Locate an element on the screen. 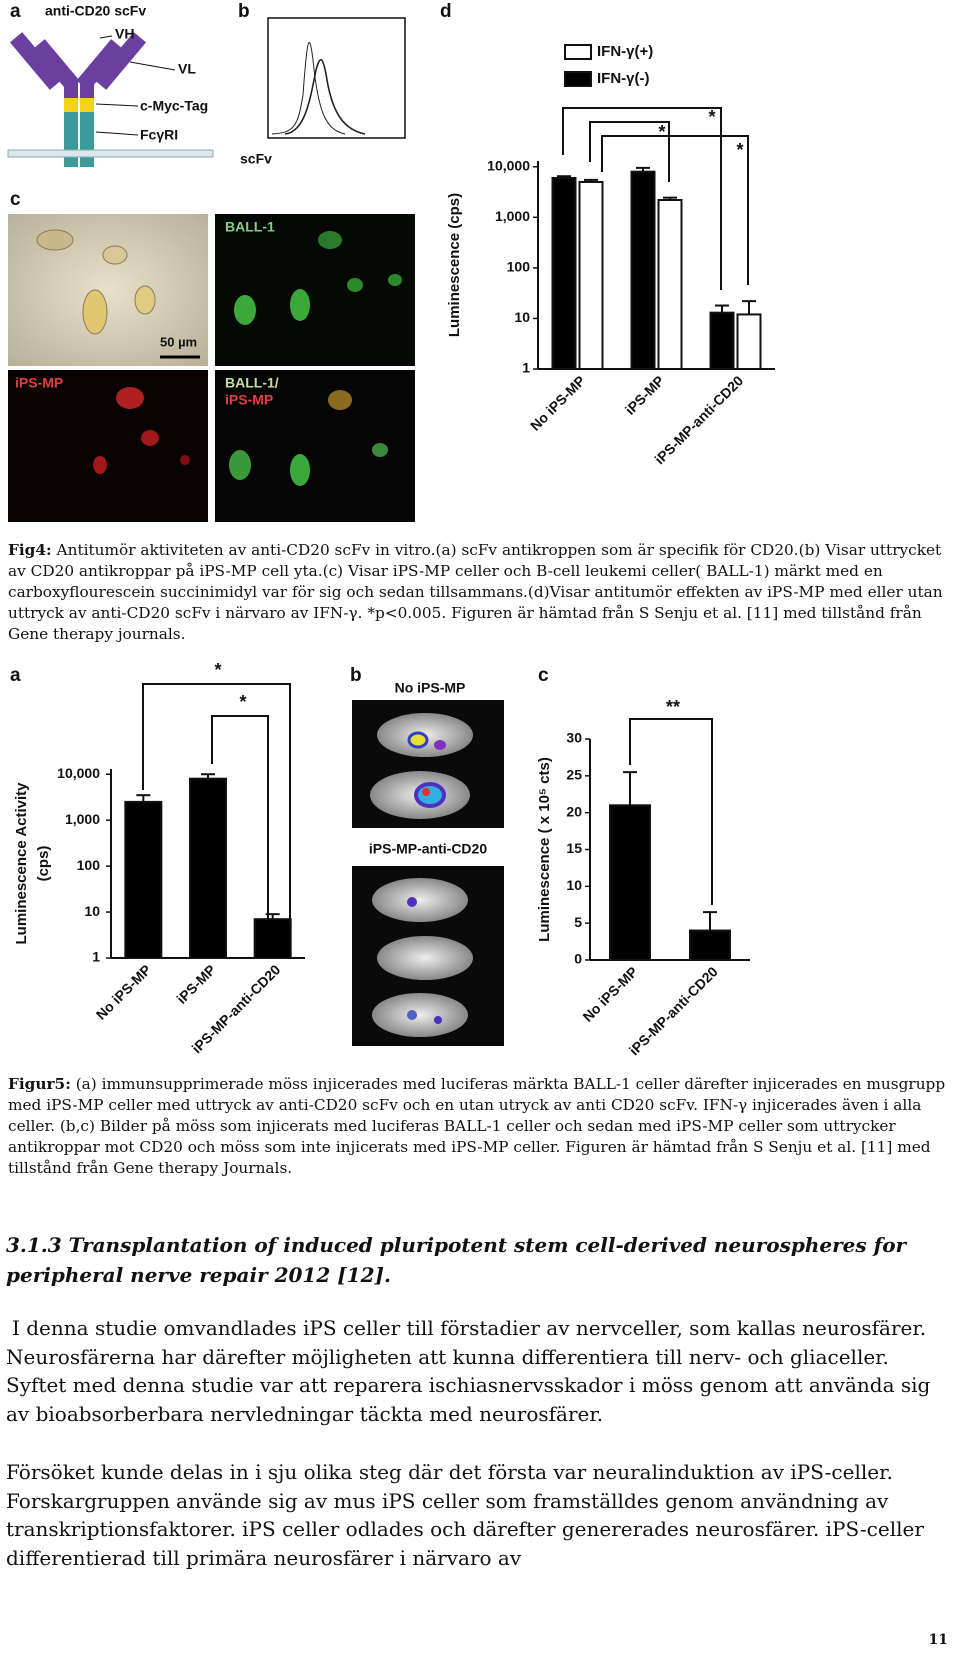  antibody-diagram is located at coordinates (110, 99).